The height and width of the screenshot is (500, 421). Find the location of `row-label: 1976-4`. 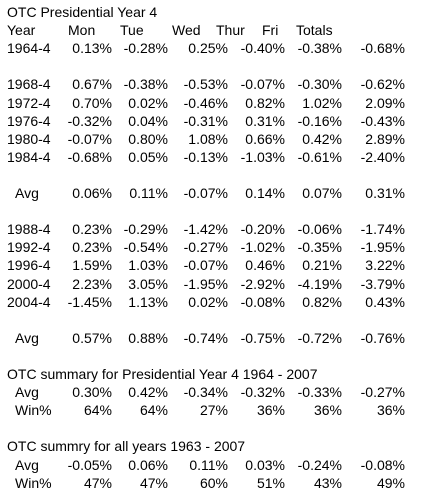

row-label: 1976-4 is located at coordinates (29, 120).